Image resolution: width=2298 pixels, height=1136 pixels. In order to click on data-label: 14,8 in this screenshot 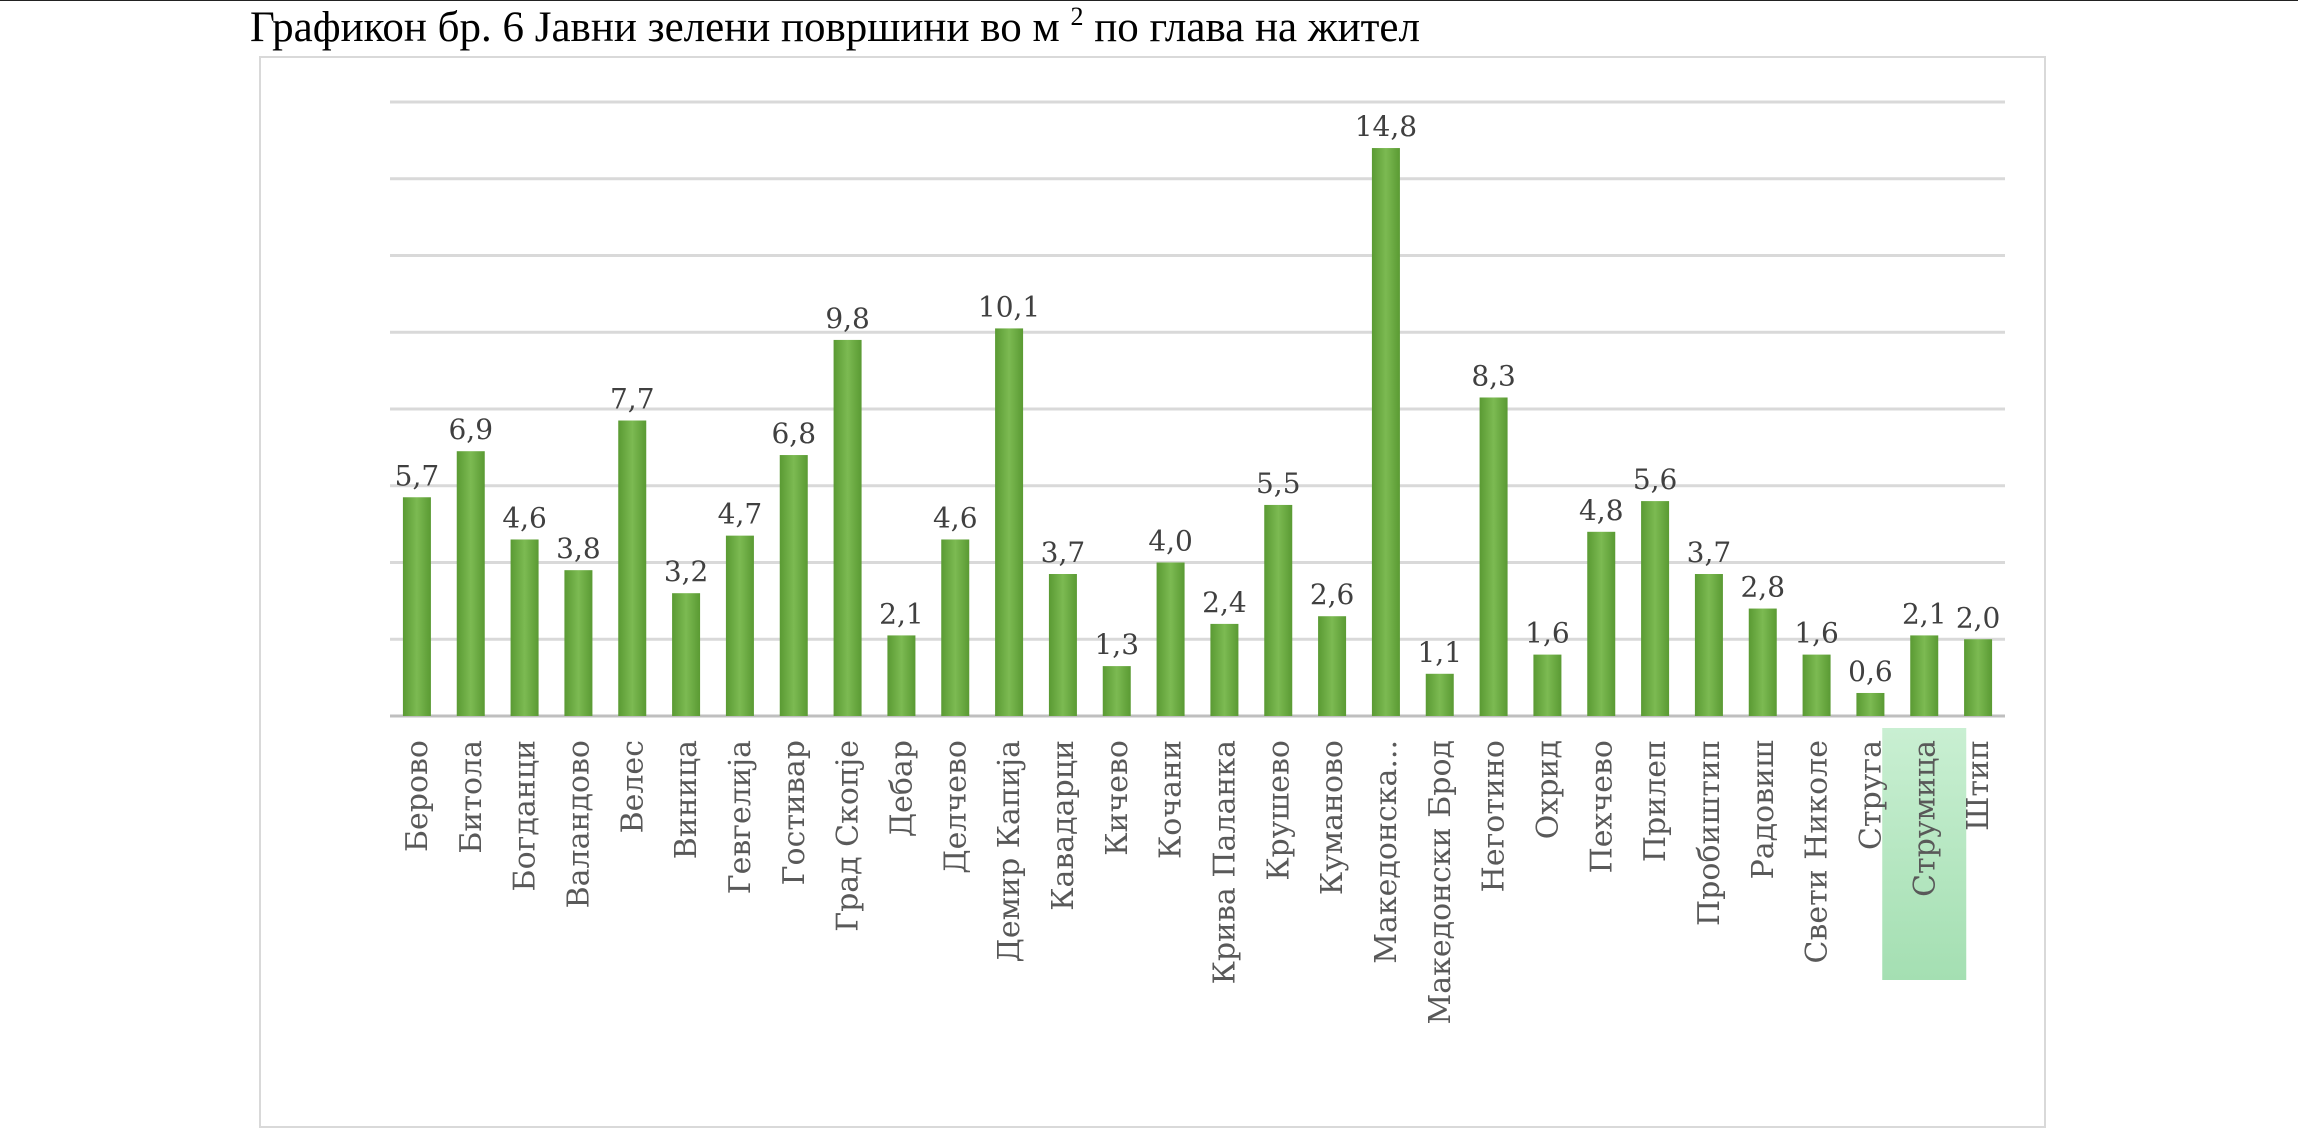, I will do `click(1386, 126)`.